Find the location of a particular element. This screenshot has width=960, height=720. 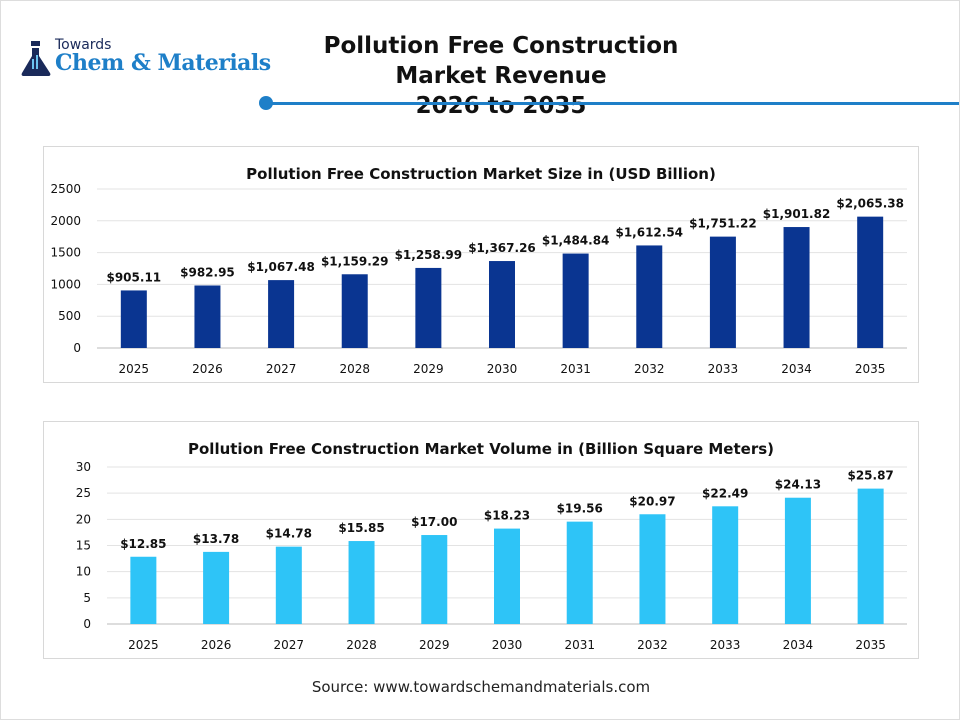

y-tick-label: 20 is located at coordinates (83, 519).